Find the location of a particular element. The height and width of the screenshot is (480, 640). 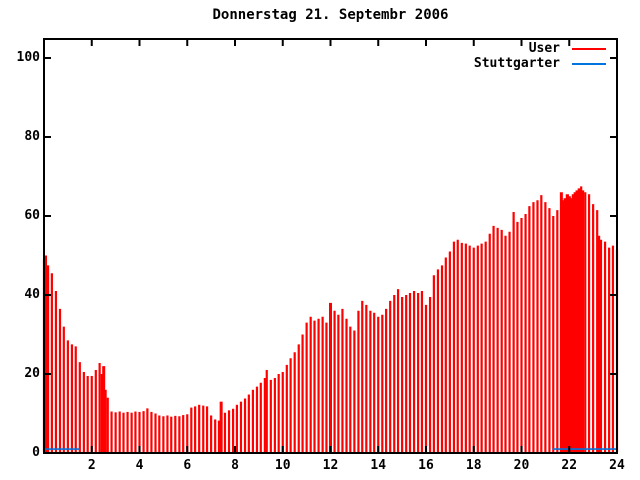

y-axis-tick-label: 20 is located at coordinates (32, 373).